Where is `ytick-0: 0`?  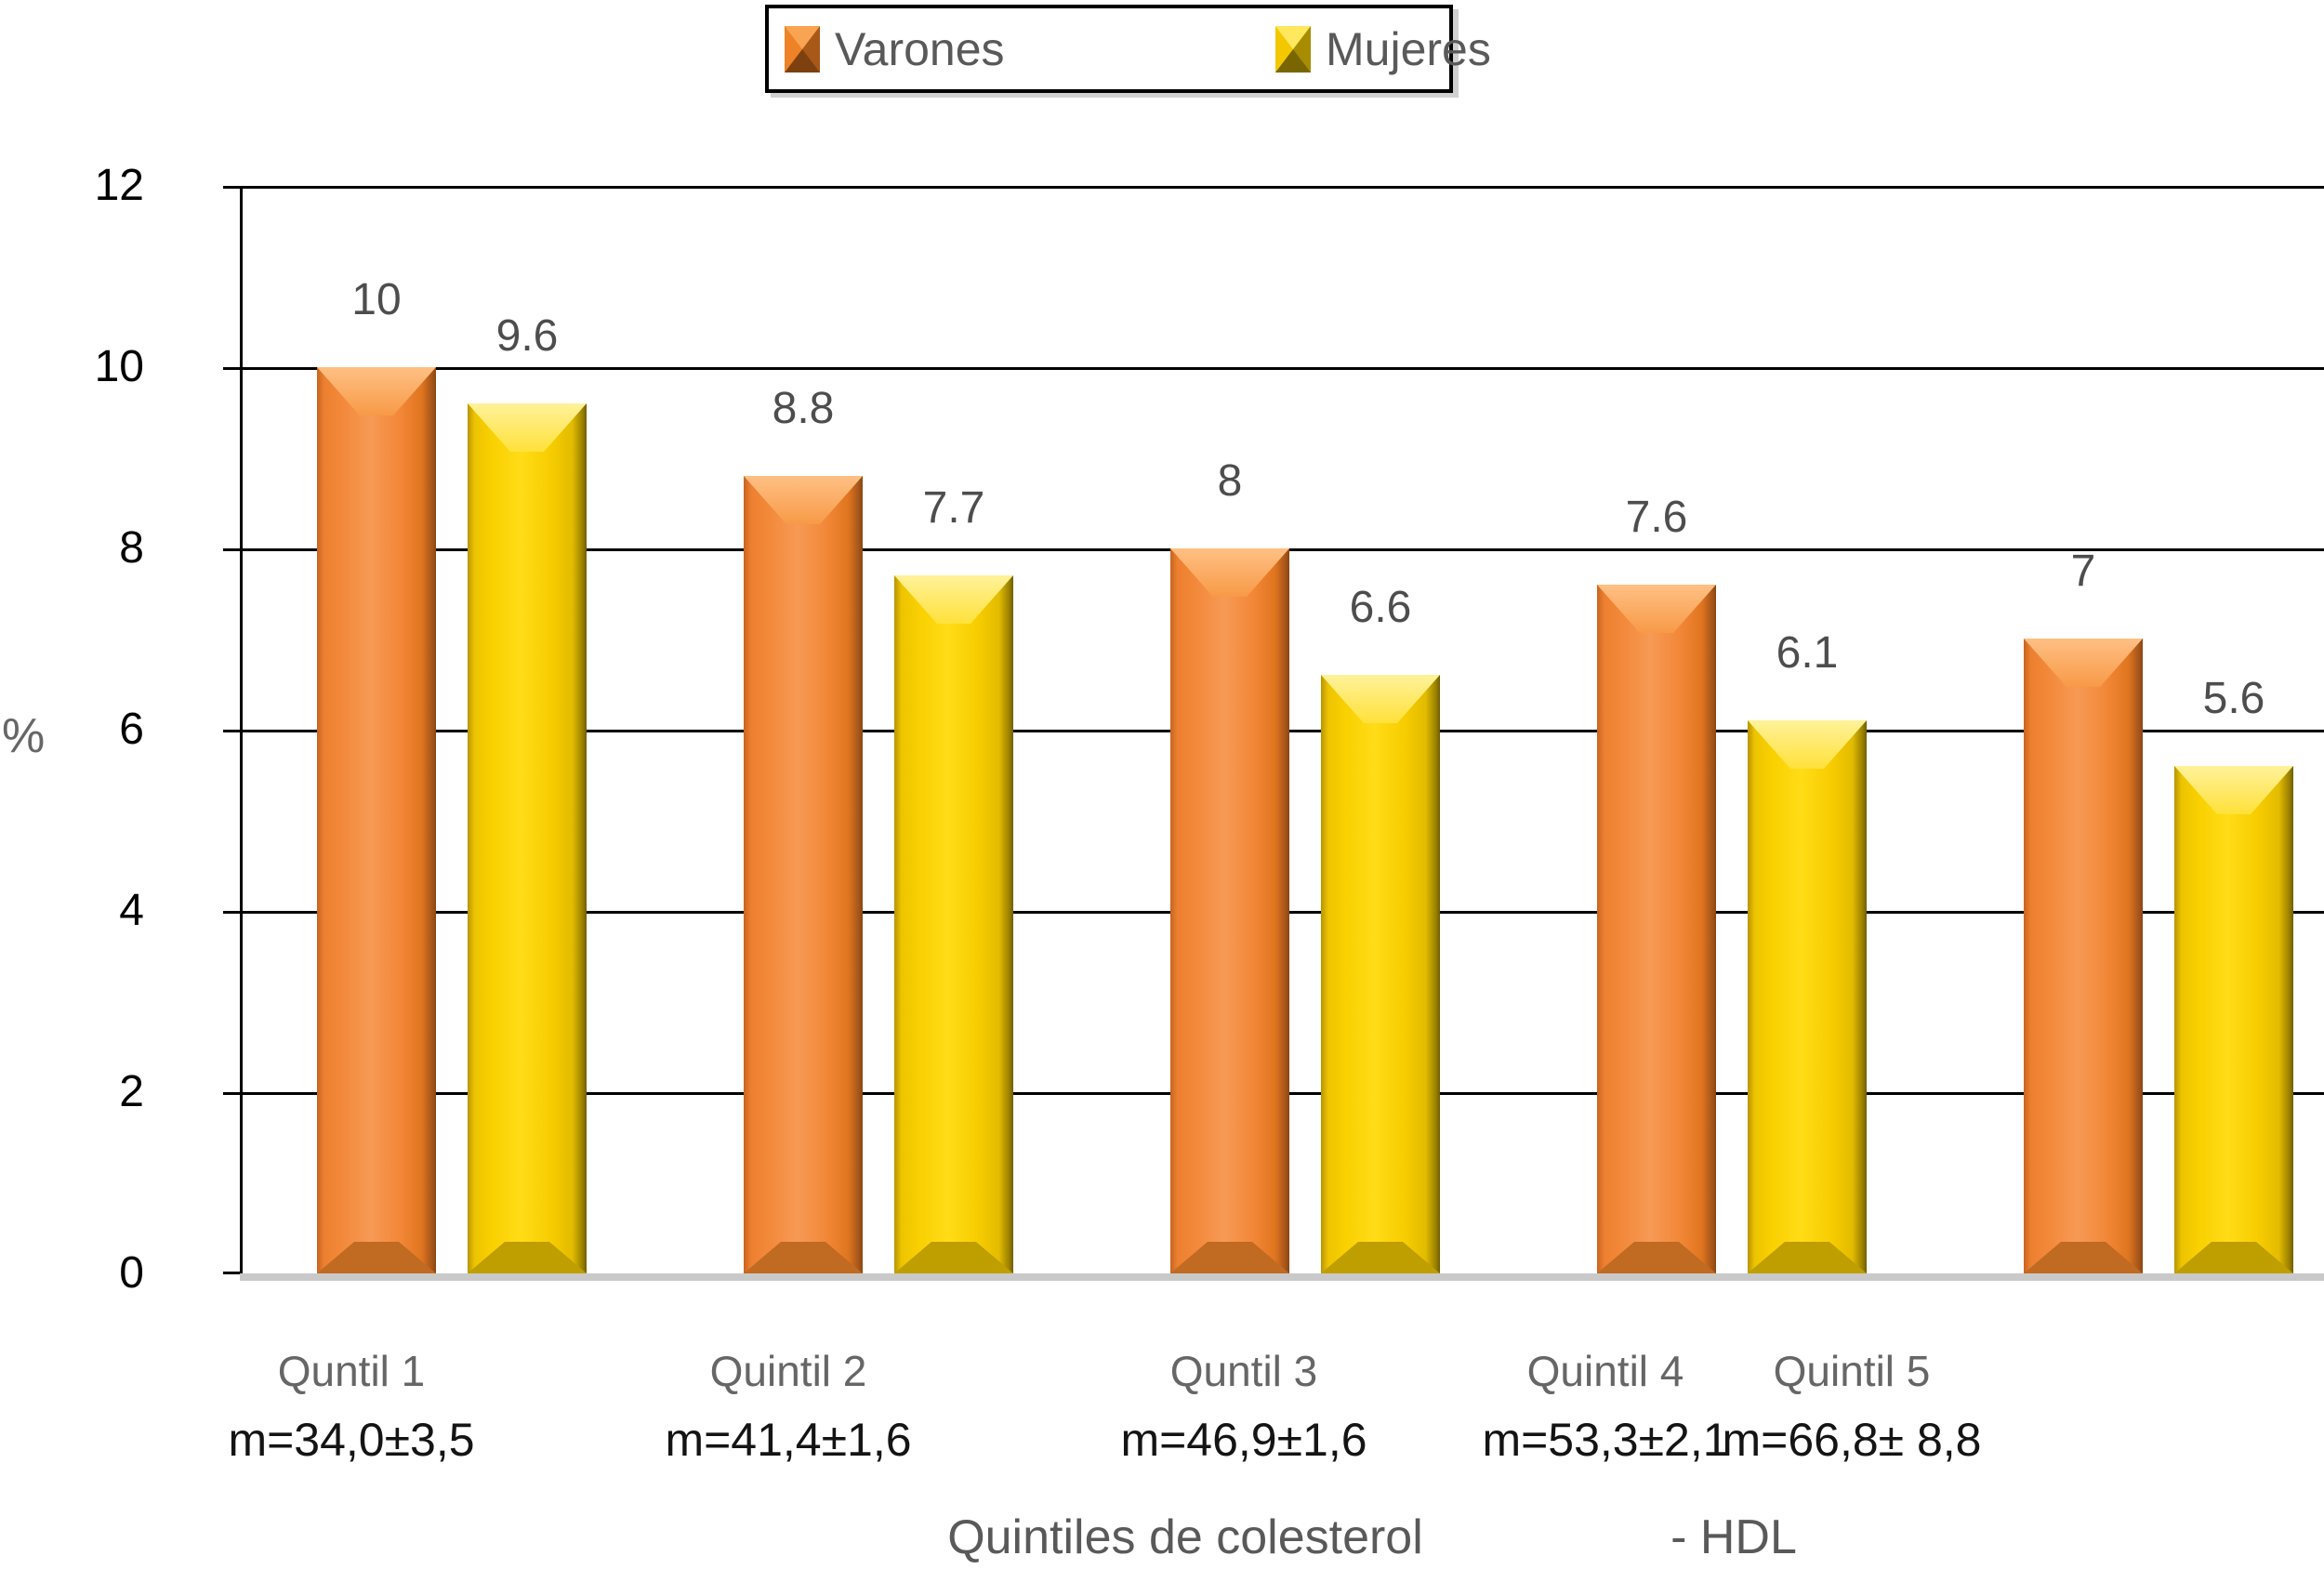
ytick-0: 0 is located at coordinates (131, 1273).